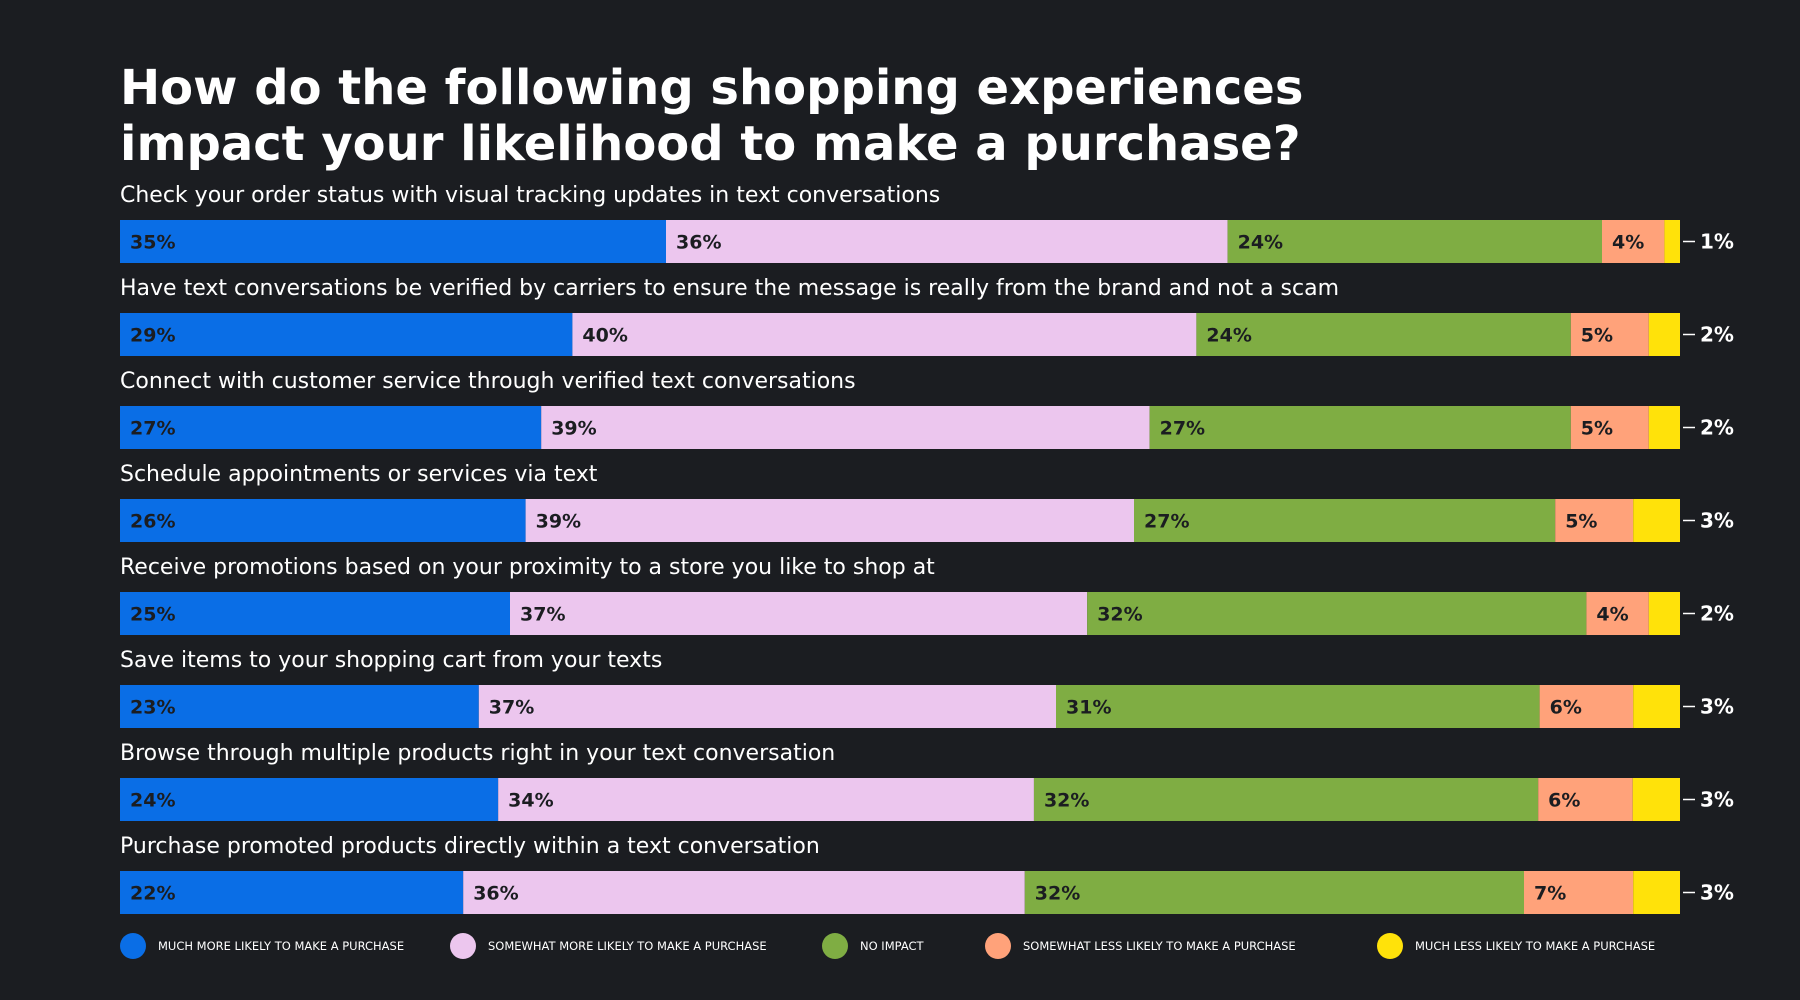 The height and width of the screenshot is (1000, 1800). What do you see at coordinates (152, 894) in the screenshot?
I see `data-label: 22%` at bounding box center [152, 894].